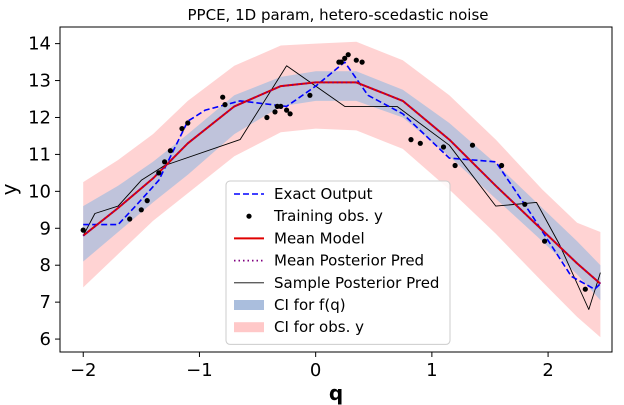 The height and width of the screenshot is (405, 624). Describe the element at coordinates (83, 370) in the screenshot. I see `x-tick-label: −2` at that location.